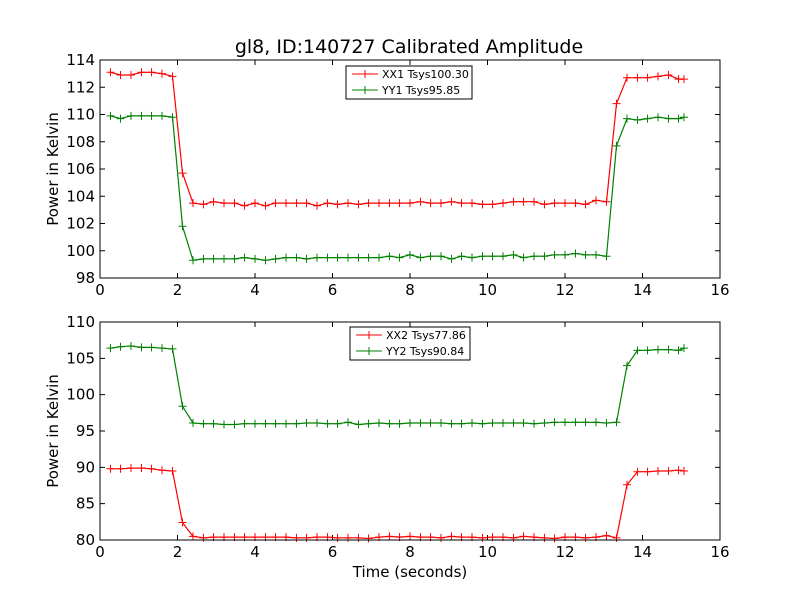 The height and width of the screenshot is (600, 800). Describe the element at coordinates (80, 142) in the screenshot. I see `top-y-tick-label: 108` at that location.